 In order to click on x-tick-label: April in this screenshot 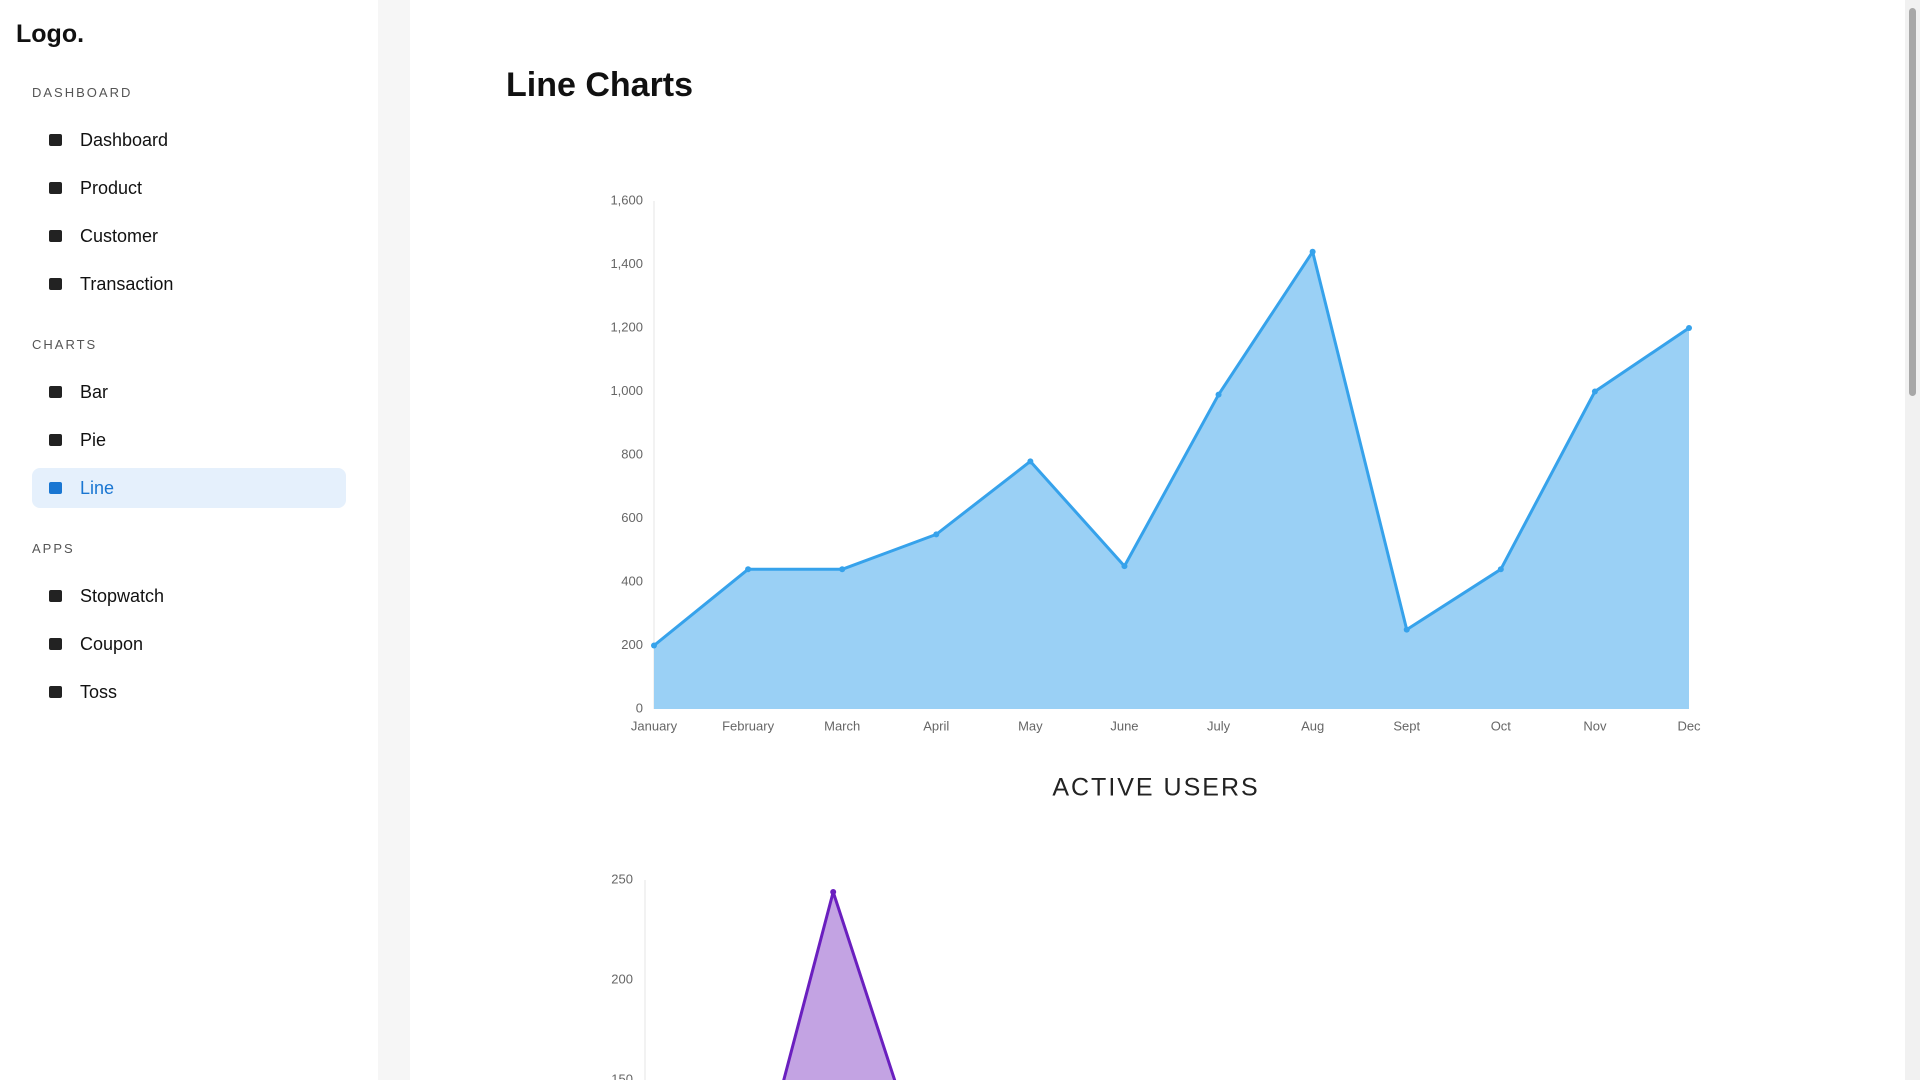, I will do `click(936, 725)`.